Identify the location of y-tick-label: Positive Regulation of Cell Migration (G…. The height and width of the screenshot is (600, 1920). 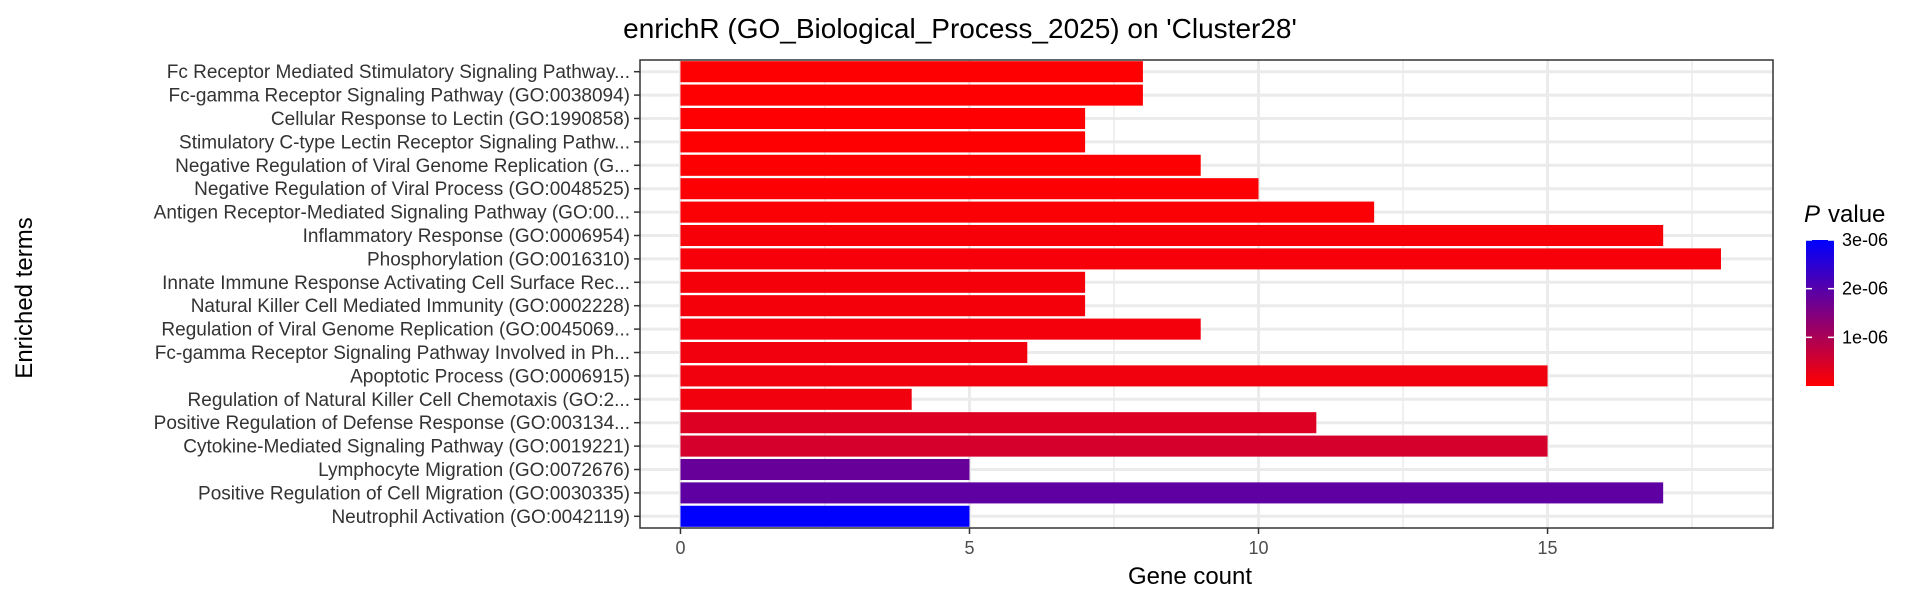
(414, 493).